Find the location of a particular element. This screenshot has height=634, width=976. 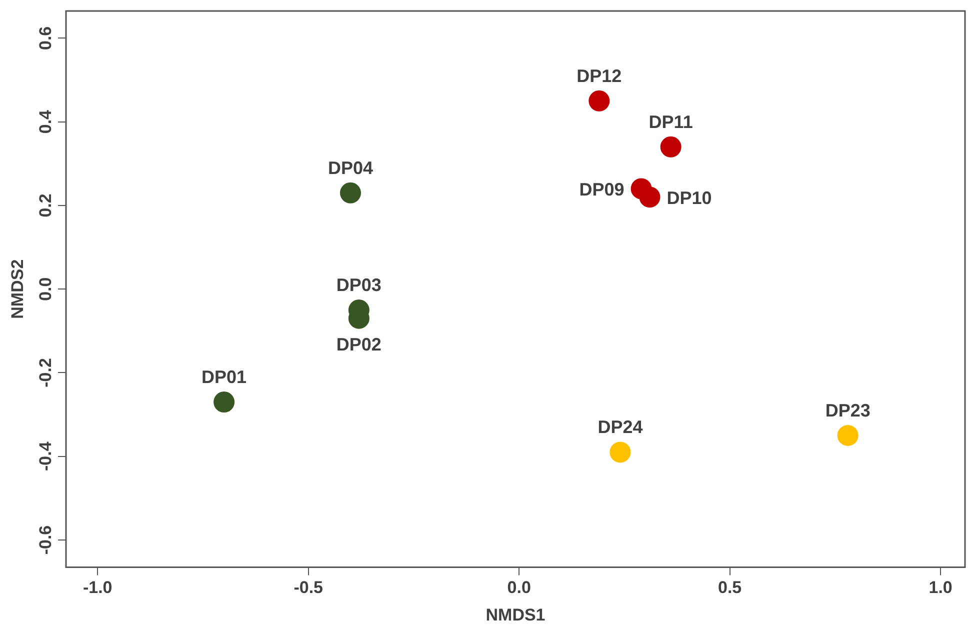

y-tick-label: 0.6 is located at coordinates (46, 38).